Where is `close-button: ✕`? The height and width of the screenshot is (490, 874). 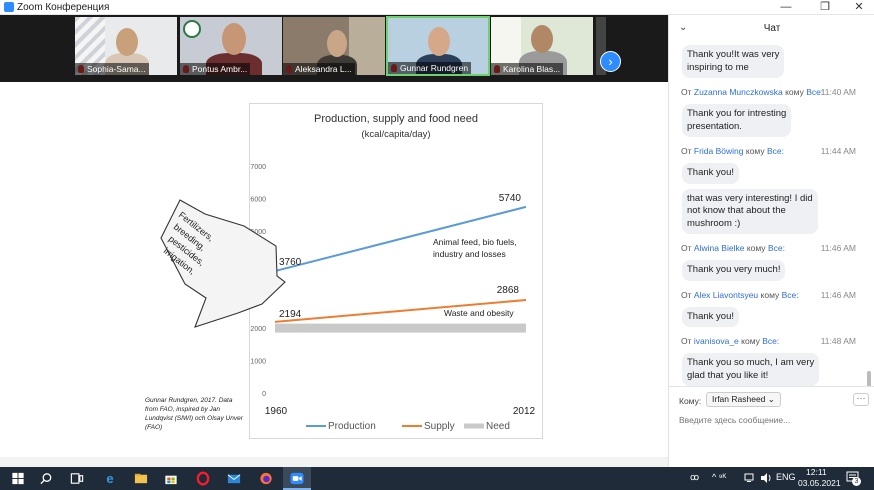 close-button: ✕ is located at coordinates (859, 7).